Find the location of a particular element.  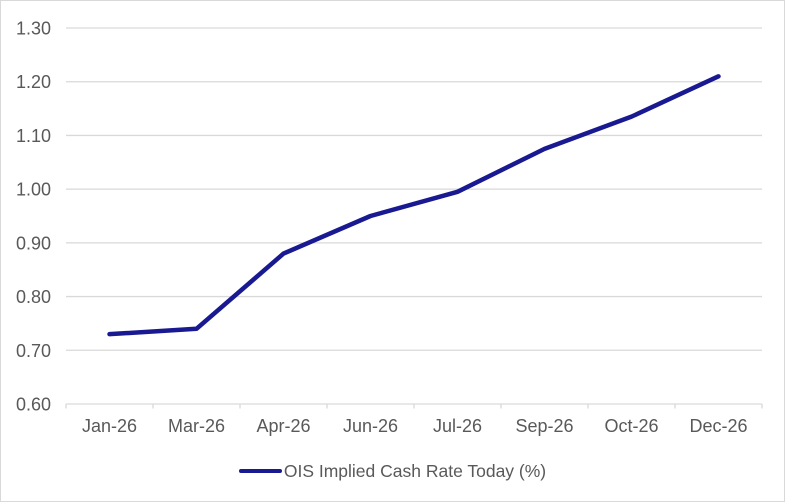

y-axis-tick-label: 0.80 is located at coordinates (33, 297).